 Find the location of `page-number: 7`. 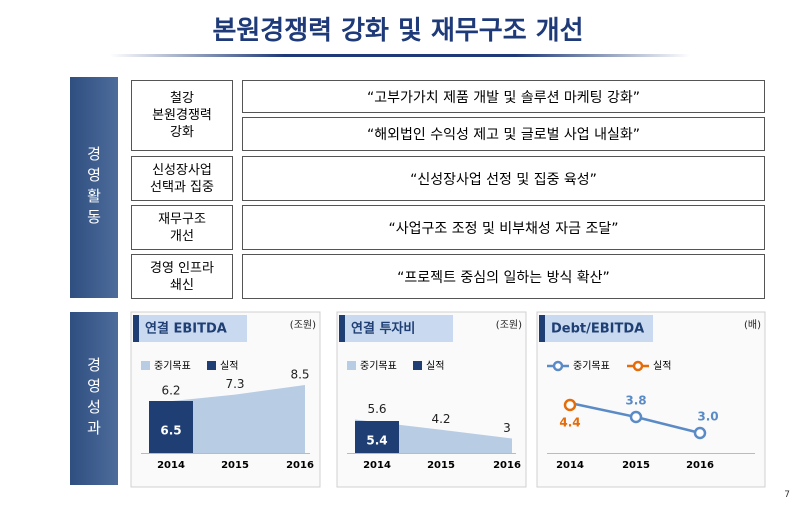

page-number: 7 is located at coordinates (787, 495).